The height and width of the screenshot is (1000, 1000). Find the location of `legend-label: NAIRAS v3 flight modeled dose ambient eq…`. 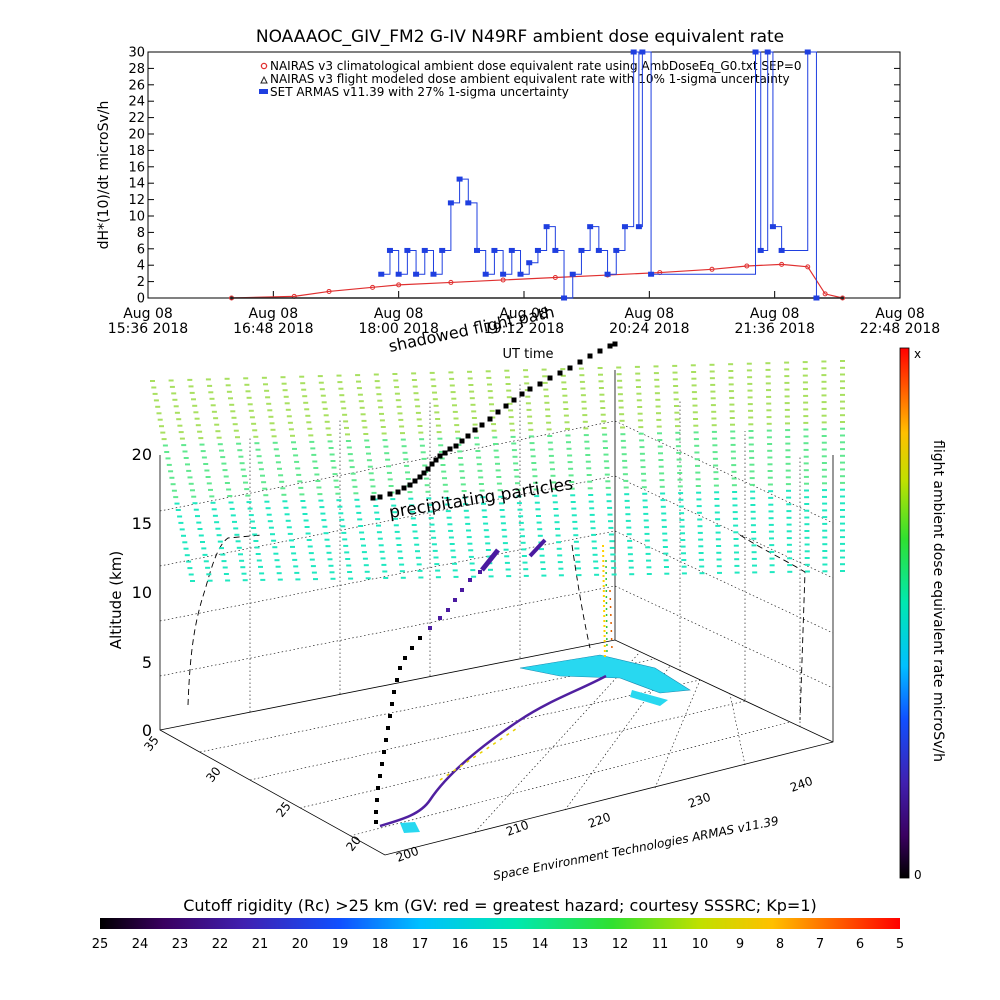

legend-label: NAIRAS v3 flight modeled dose ambient eq… is located at coordinates (530, 79).